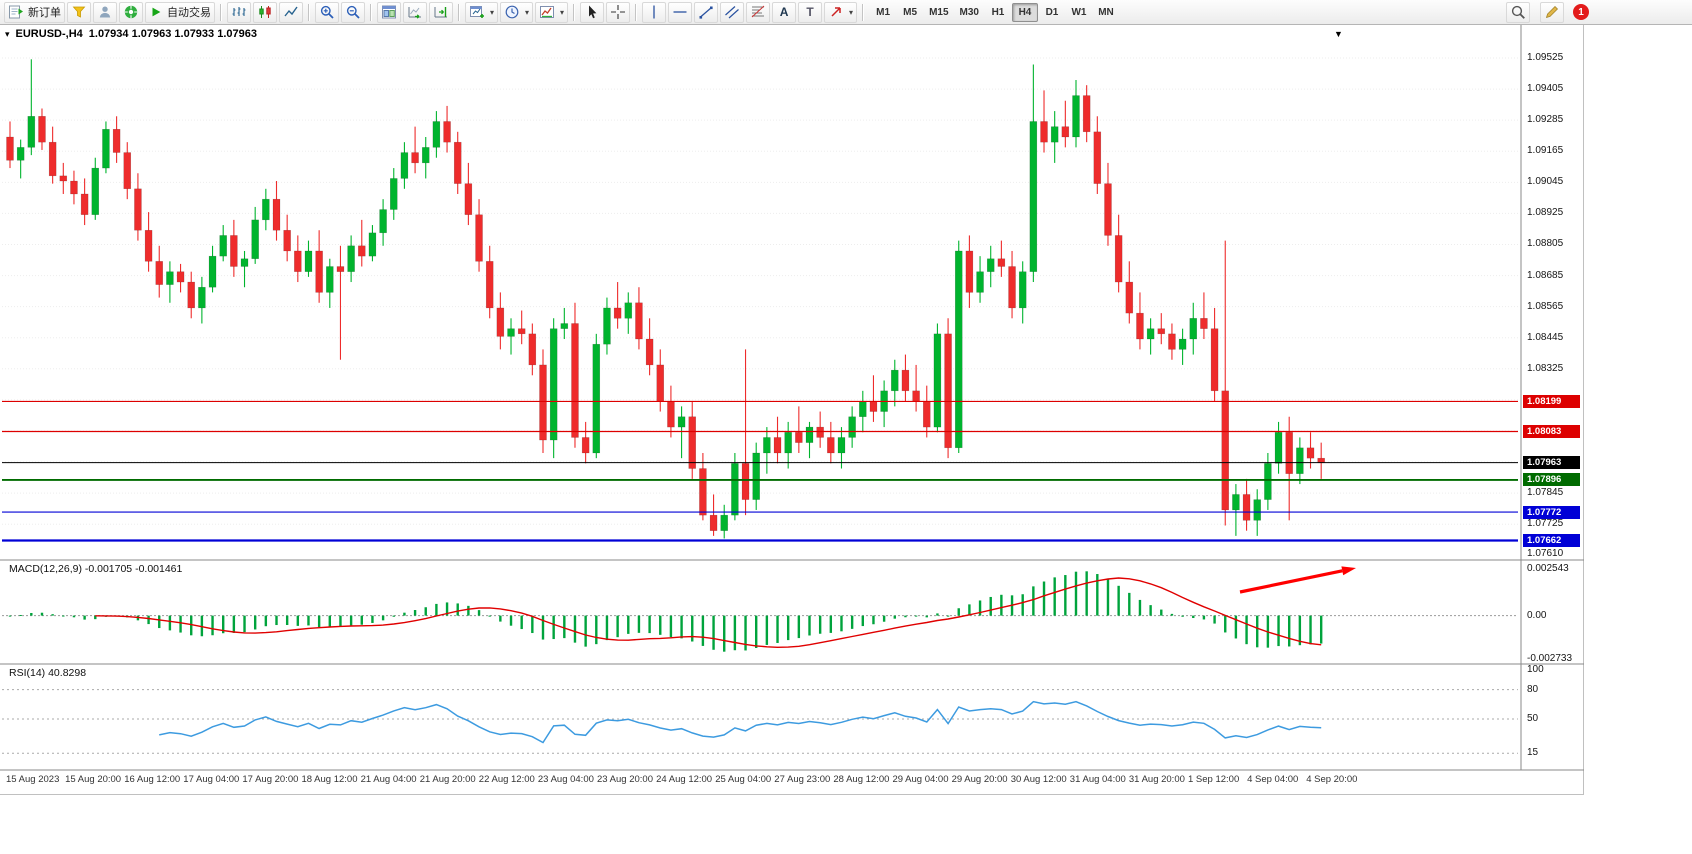 This screenshot has height=854, width=1692. Describe the element at coordinates (618, 12) in the screenshot. I see `crosshair-button` at that location.